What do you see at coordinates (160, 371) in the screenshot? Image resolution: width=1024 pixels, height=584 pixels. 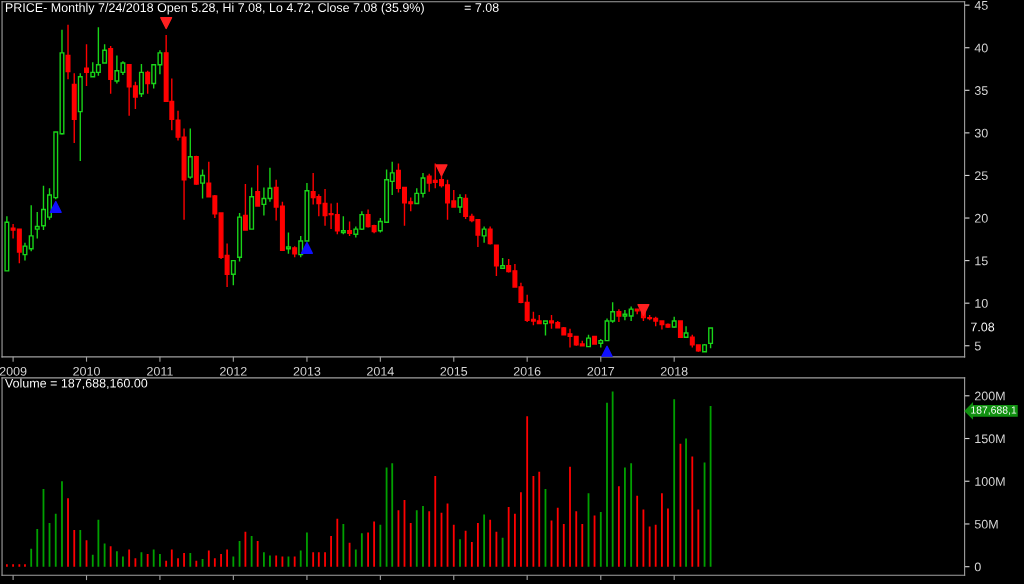 I see `x-tick-label: 2011` at bounding box center [160, 371].